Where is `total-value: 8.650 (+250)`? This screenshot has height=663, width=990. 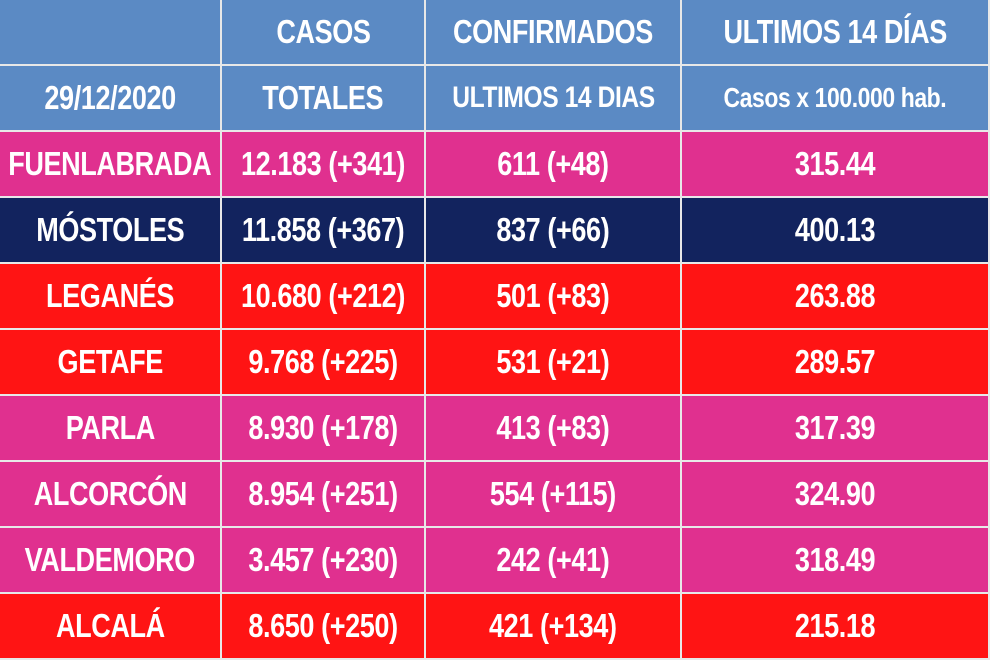 total-value: 8.650 (+250) is located at coordinates (323, 625).